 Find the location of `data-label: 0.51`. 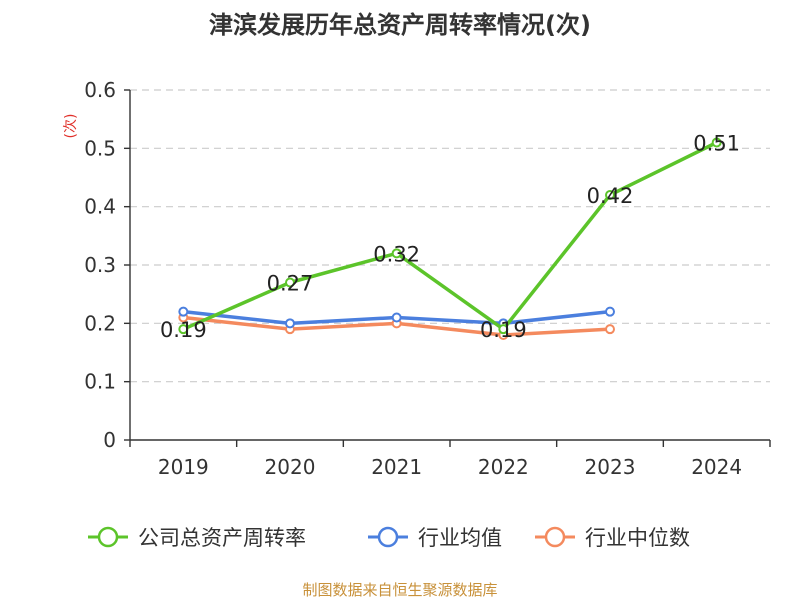

data-label: 0.51 is located at coordinates (716, 144).